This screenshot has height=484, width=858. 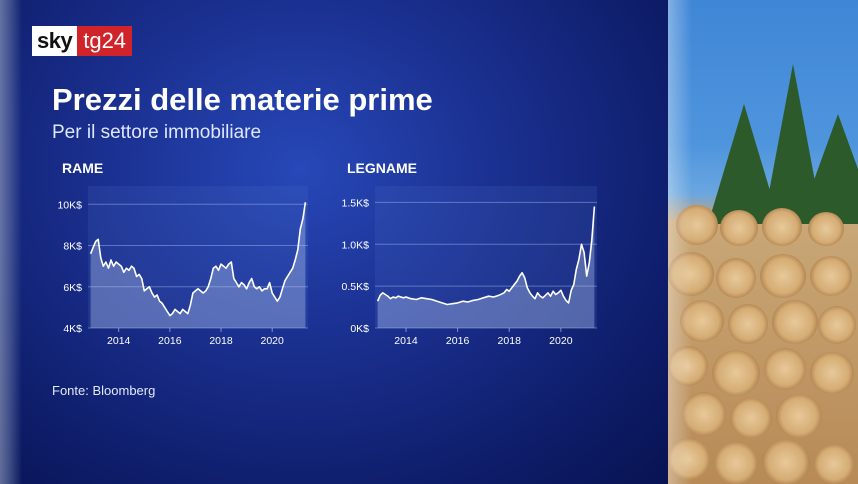 What do you see at coordinates (170, 341) in the screenshot?
I see `rame-xtick-label: 2016` at bounding box center [170, 341].